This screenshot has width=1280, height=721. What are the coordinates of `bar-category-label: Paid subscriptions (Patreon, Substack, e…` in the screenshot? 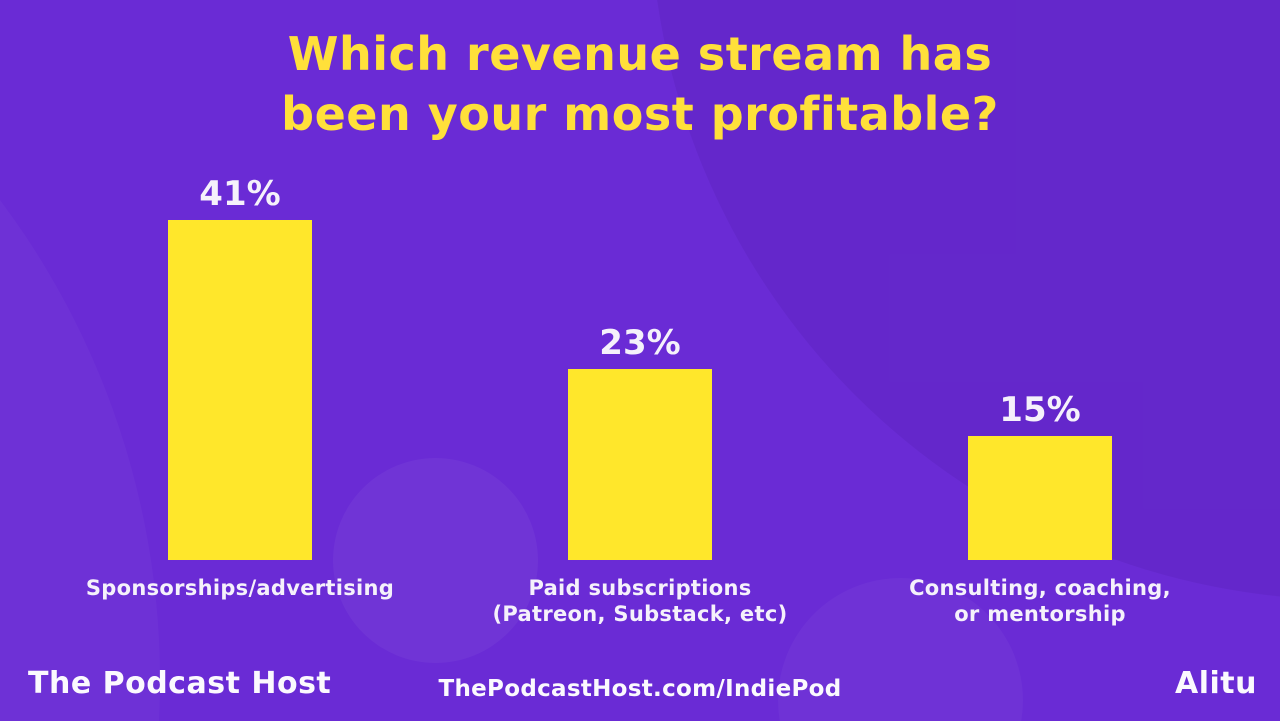 It's located at (640, 601).